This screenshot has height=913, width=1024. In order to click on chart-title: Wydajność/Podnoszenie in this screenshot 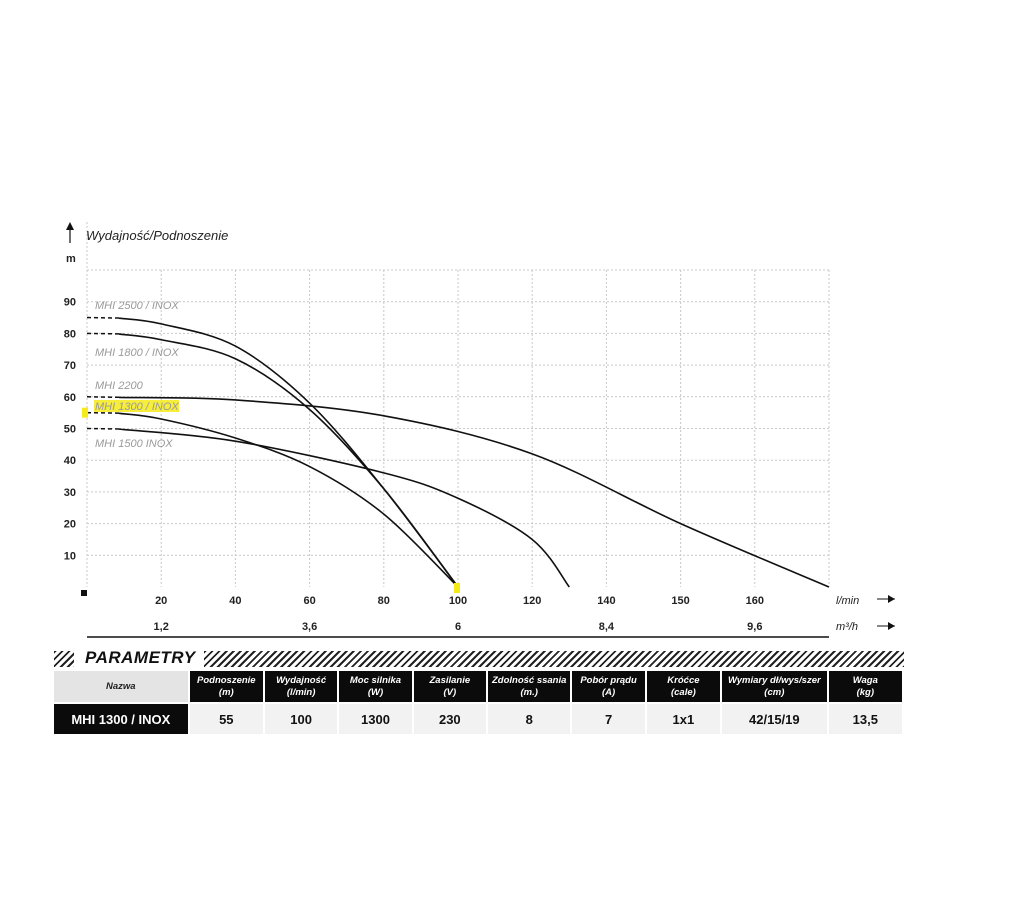, I will do `click(157, 235)`.